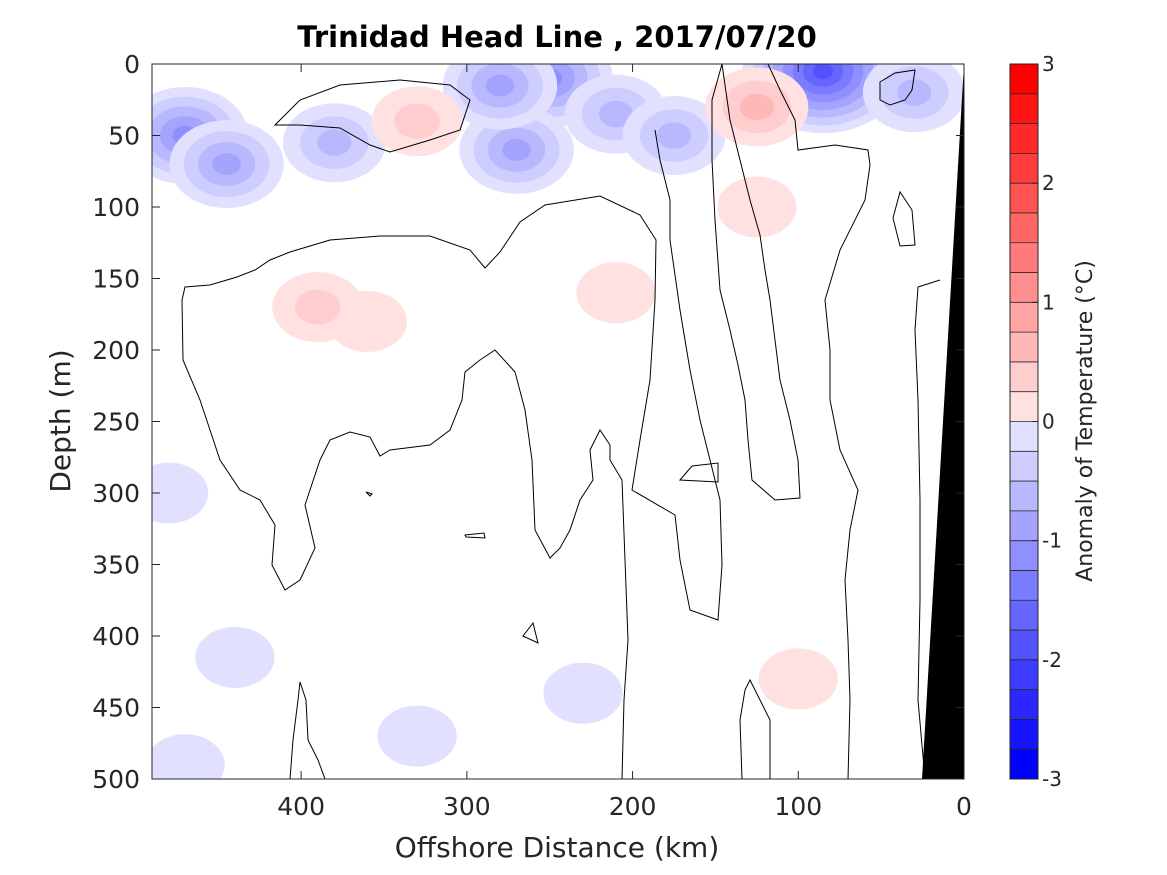 The image size is (1167, 875). What do you see at coordinates (1085, 421) in the screenshot?
I see `colorbar-label: Anomaly of Temperature (°C)` at bounding box center [1085, 421].